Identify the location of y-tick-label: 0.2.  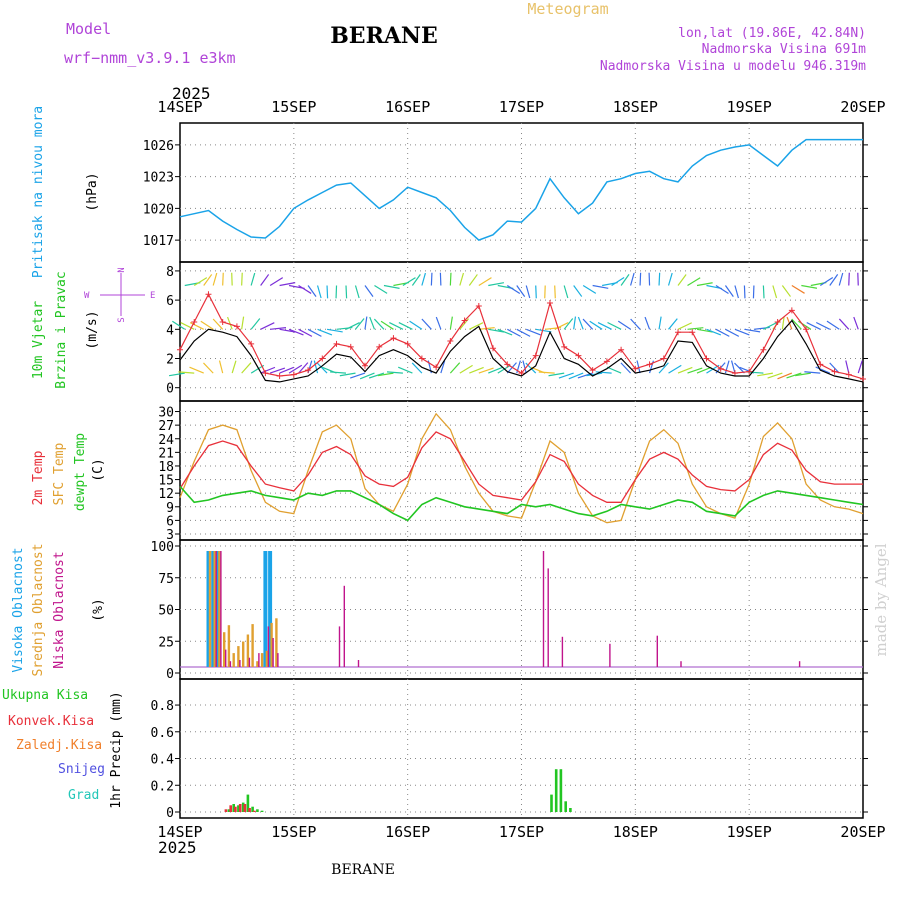
(162, 786).